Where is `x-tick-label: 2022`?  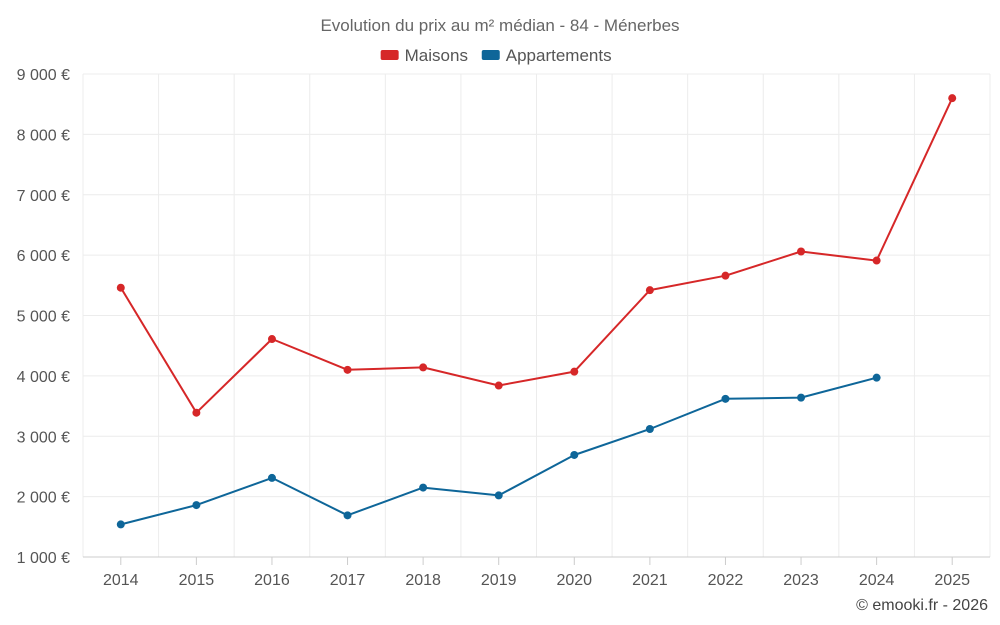
x-tick-label: 2022 is located at coordinates (726, 580).